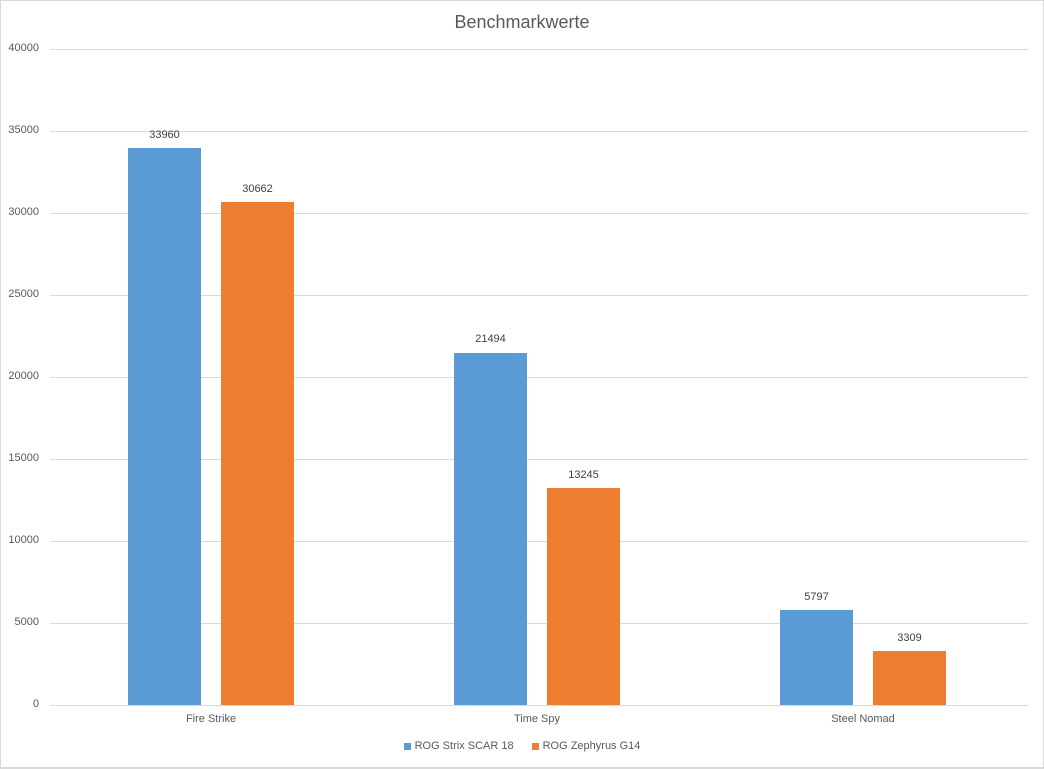 This screenshot has width=1044, height=769. I want to click on y-tick-label: 20000, so click(23, 376).